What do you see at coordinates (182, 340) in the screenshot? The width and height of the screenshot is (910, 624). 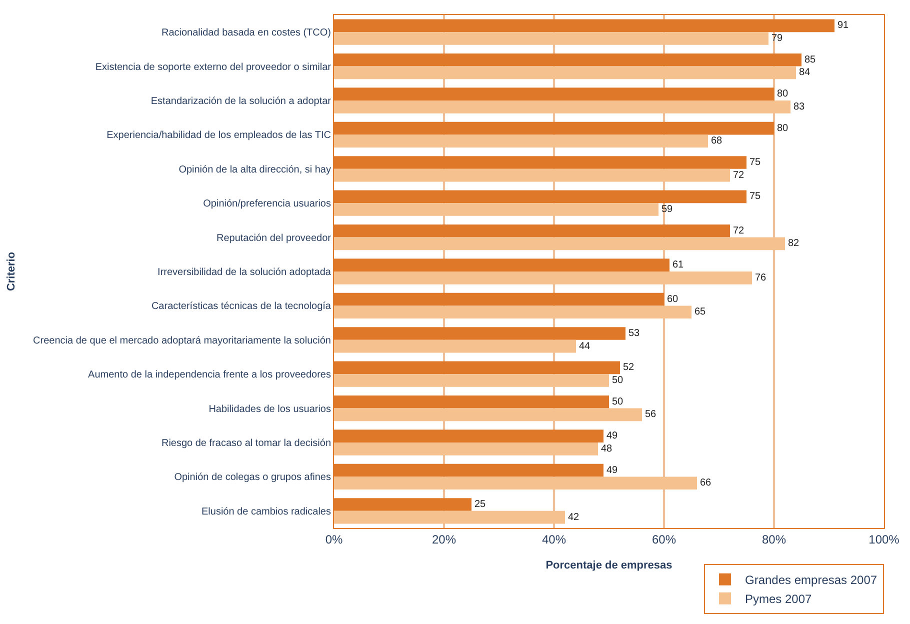 I see `y-tick-label: Creencia de que el mercado adoptará mayoritariamente la solución` at bounding box center [182, 340].